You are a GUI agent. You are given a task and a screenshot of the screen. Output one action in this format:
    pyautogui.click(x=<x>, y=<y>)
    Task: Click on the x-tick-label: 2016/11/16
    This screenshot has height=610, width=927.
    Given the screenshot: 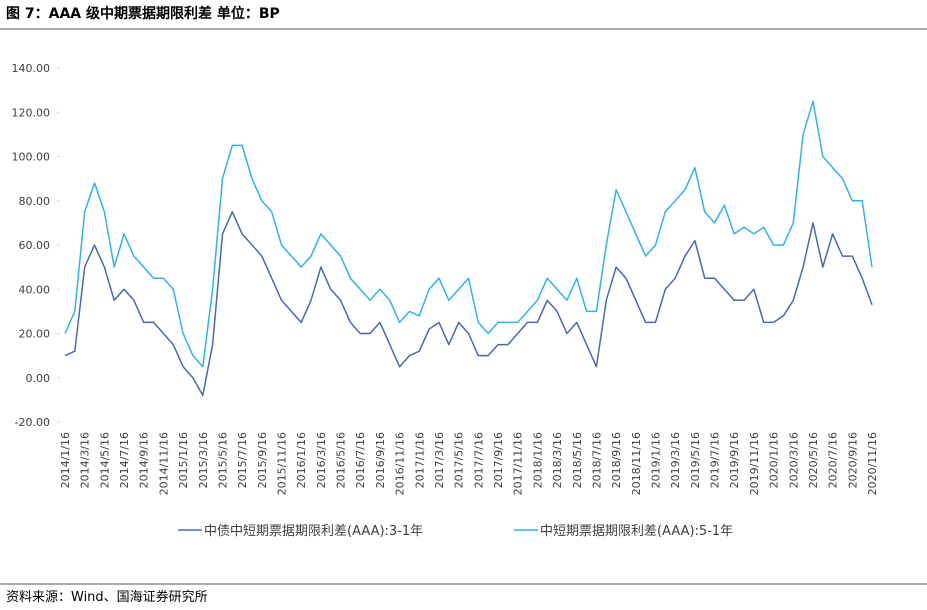 What is the action you would take?
    pyautogui.click(x=400, y=463)
    